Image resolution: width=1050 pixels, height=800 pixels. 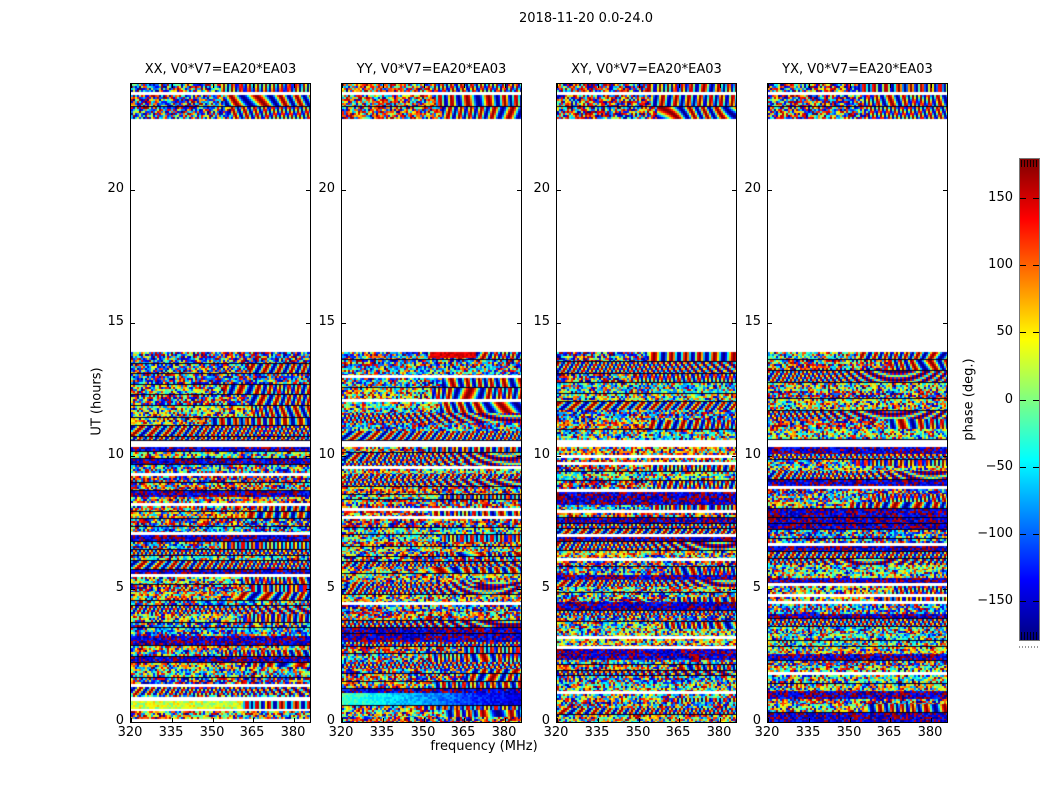 What do you see at coordinates (220, 403) in the screenshot?
I see `heatmap-canvas-xx` at bounding box center [220, 403].